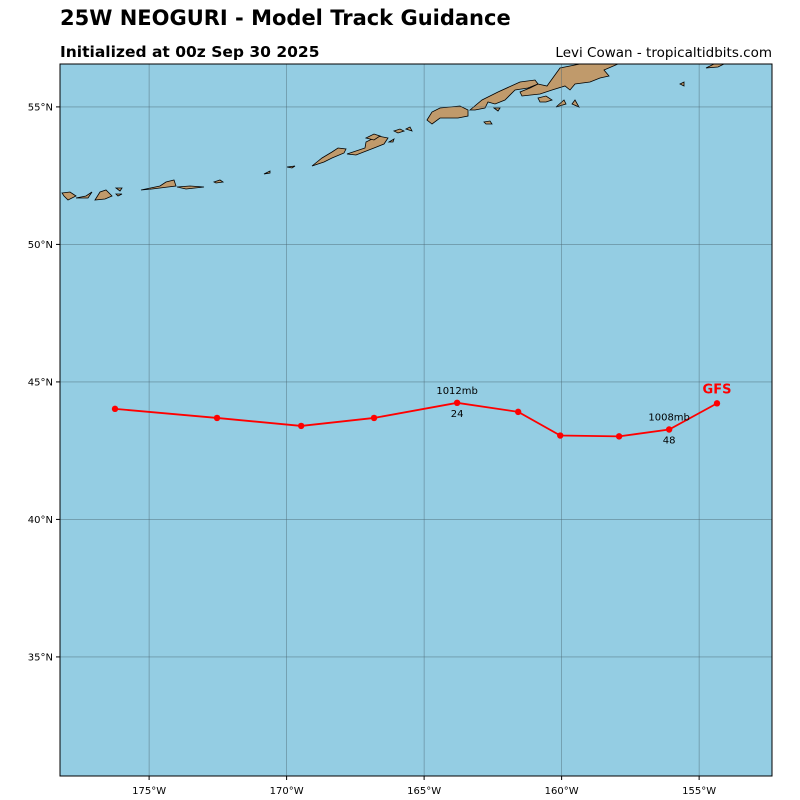  I want to click on longitude-label: 160°W, so click(562, 791).